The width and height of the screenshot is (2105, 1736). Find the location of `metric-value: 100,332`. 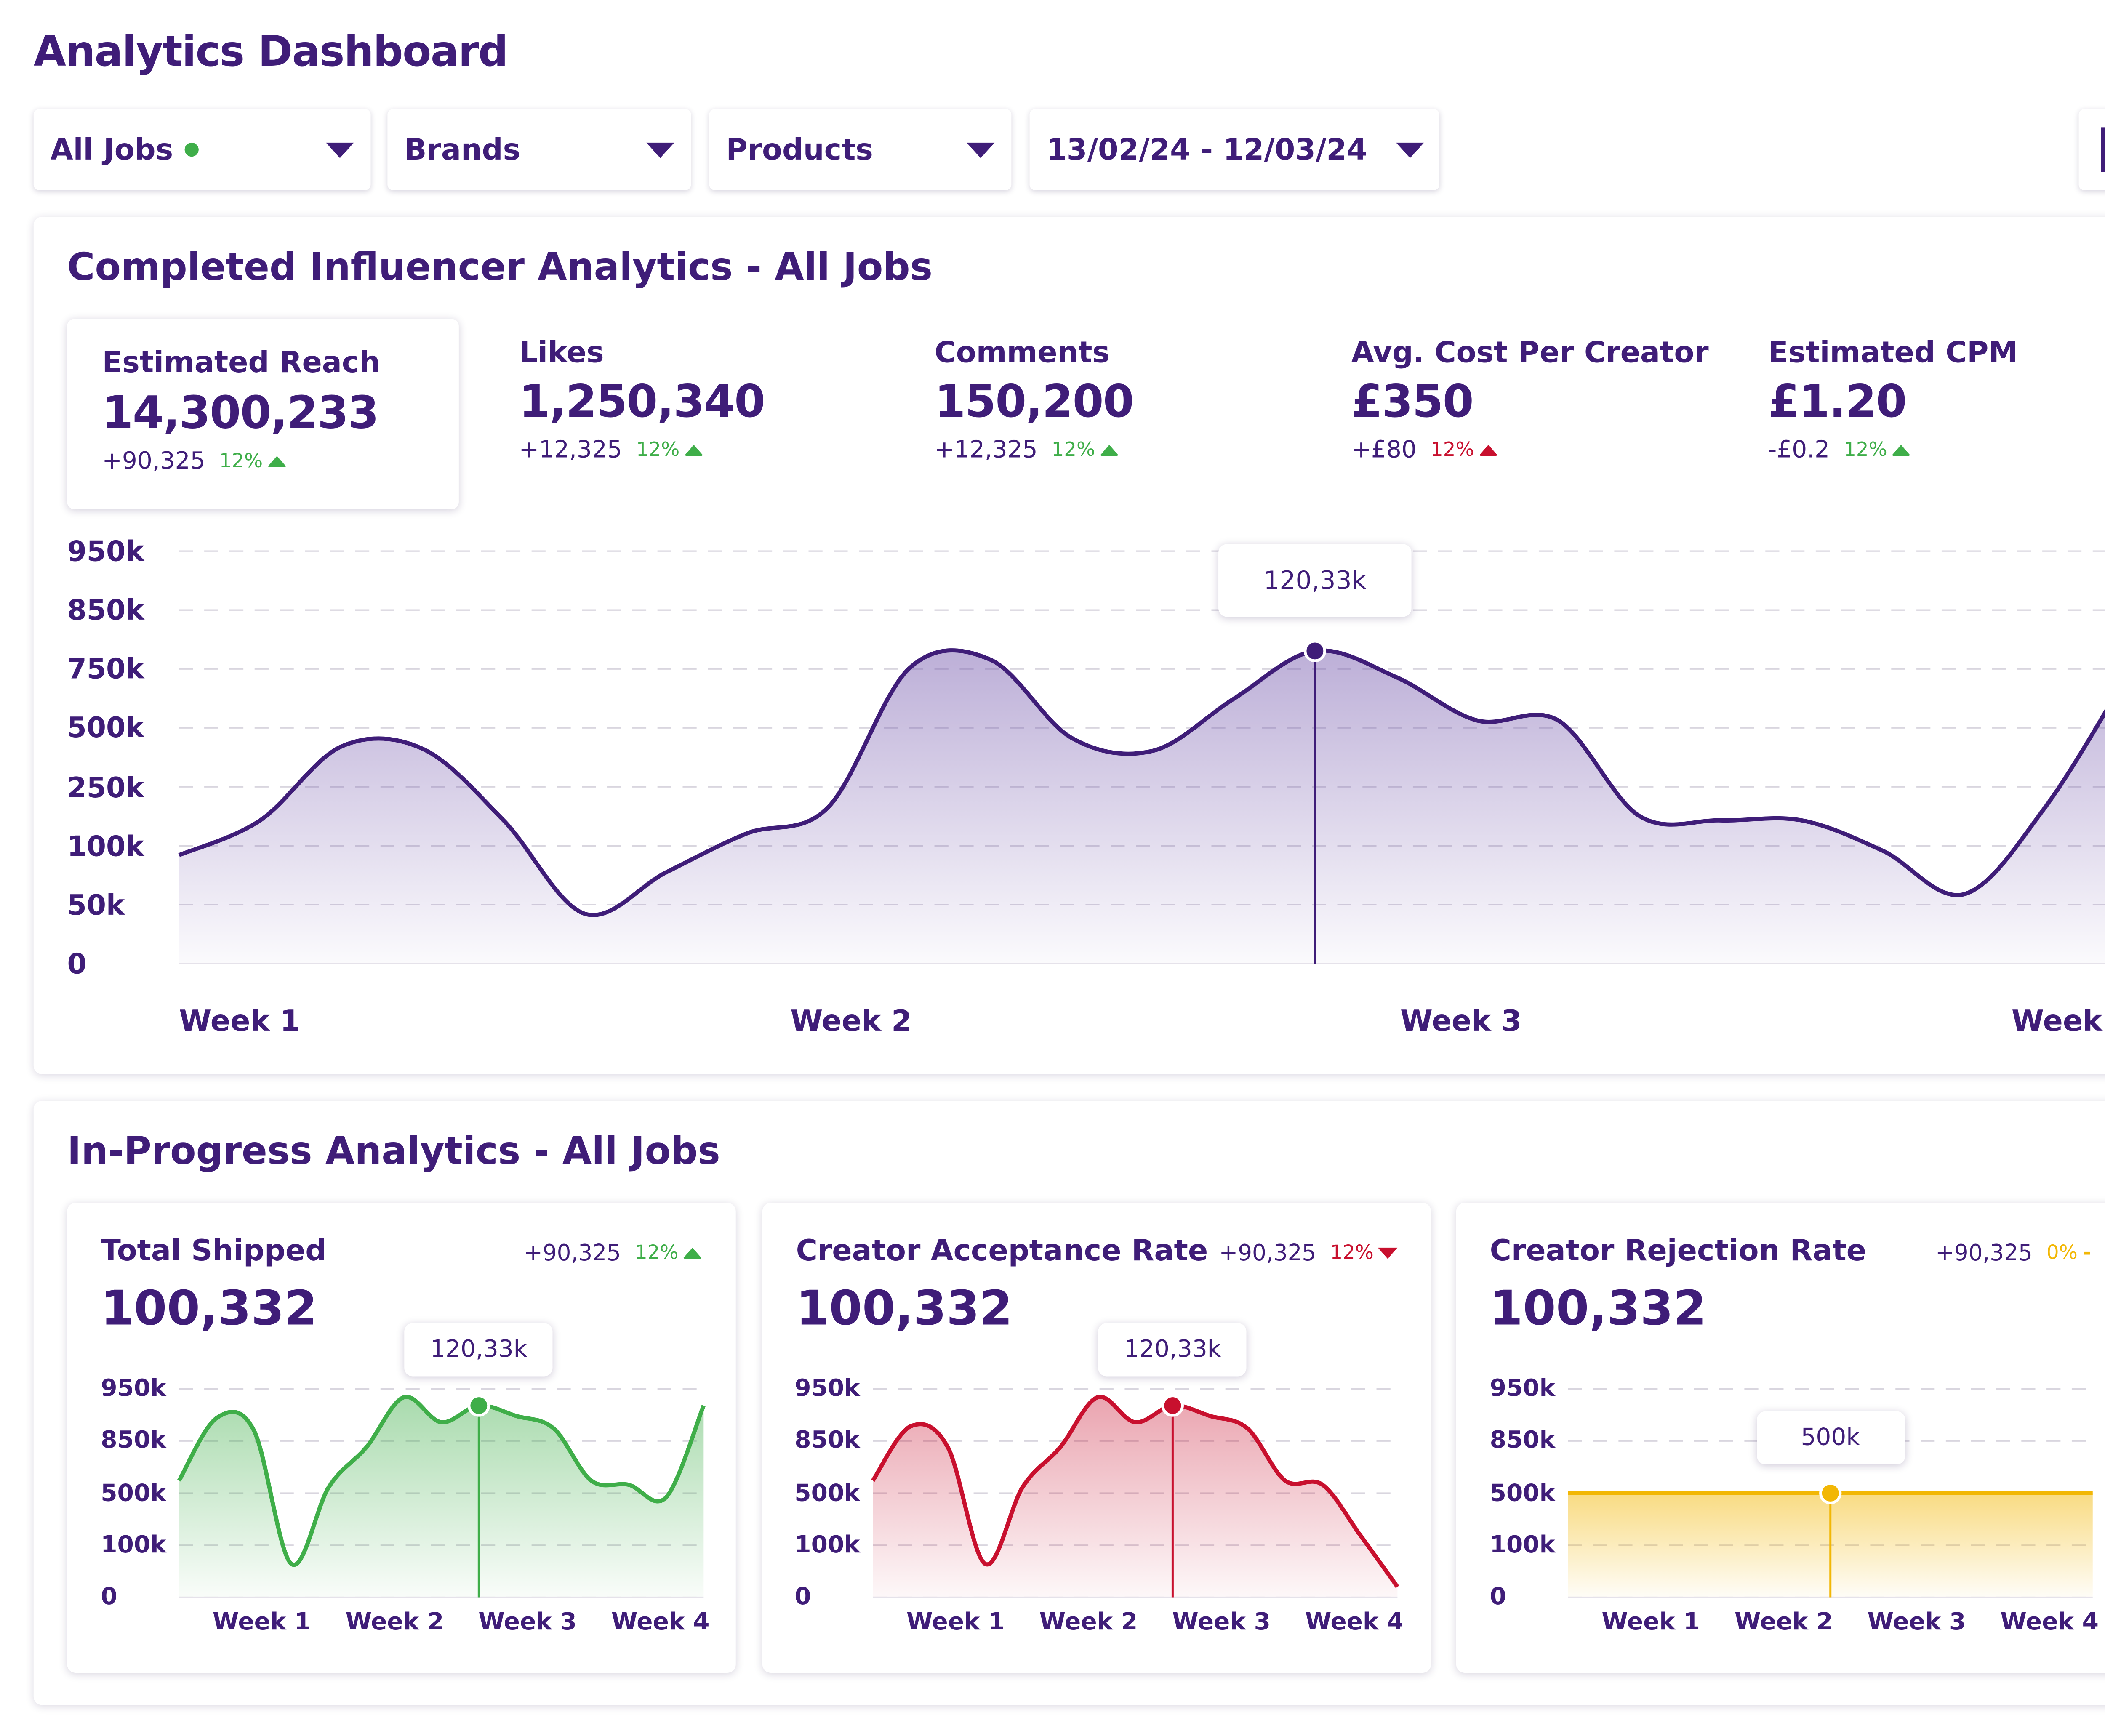

metric-value: 100,332 is located at coordinates (1598, 1309).